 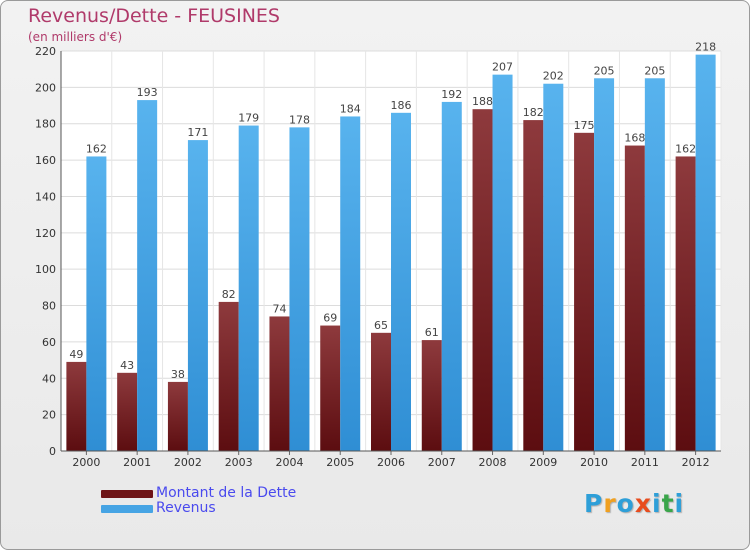 I want to click on x-tick-label: 2003, so click(x=239, y=462).